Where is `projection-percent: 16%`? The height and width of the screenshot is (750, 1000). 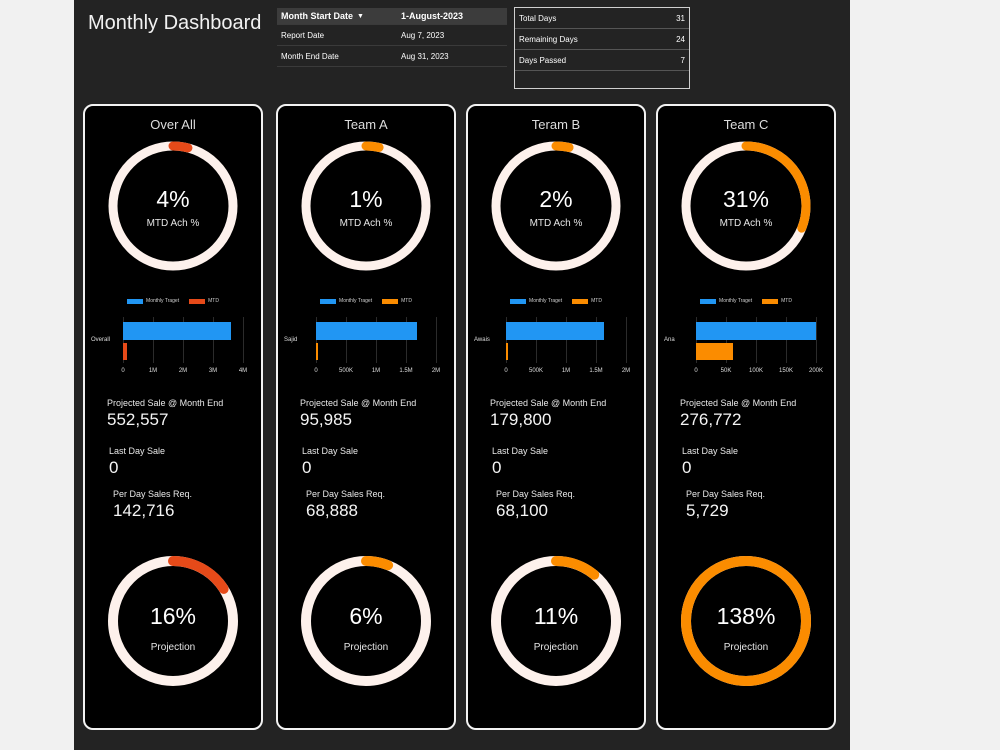 projection-percent: 16% is located at coordinates (173, 616).